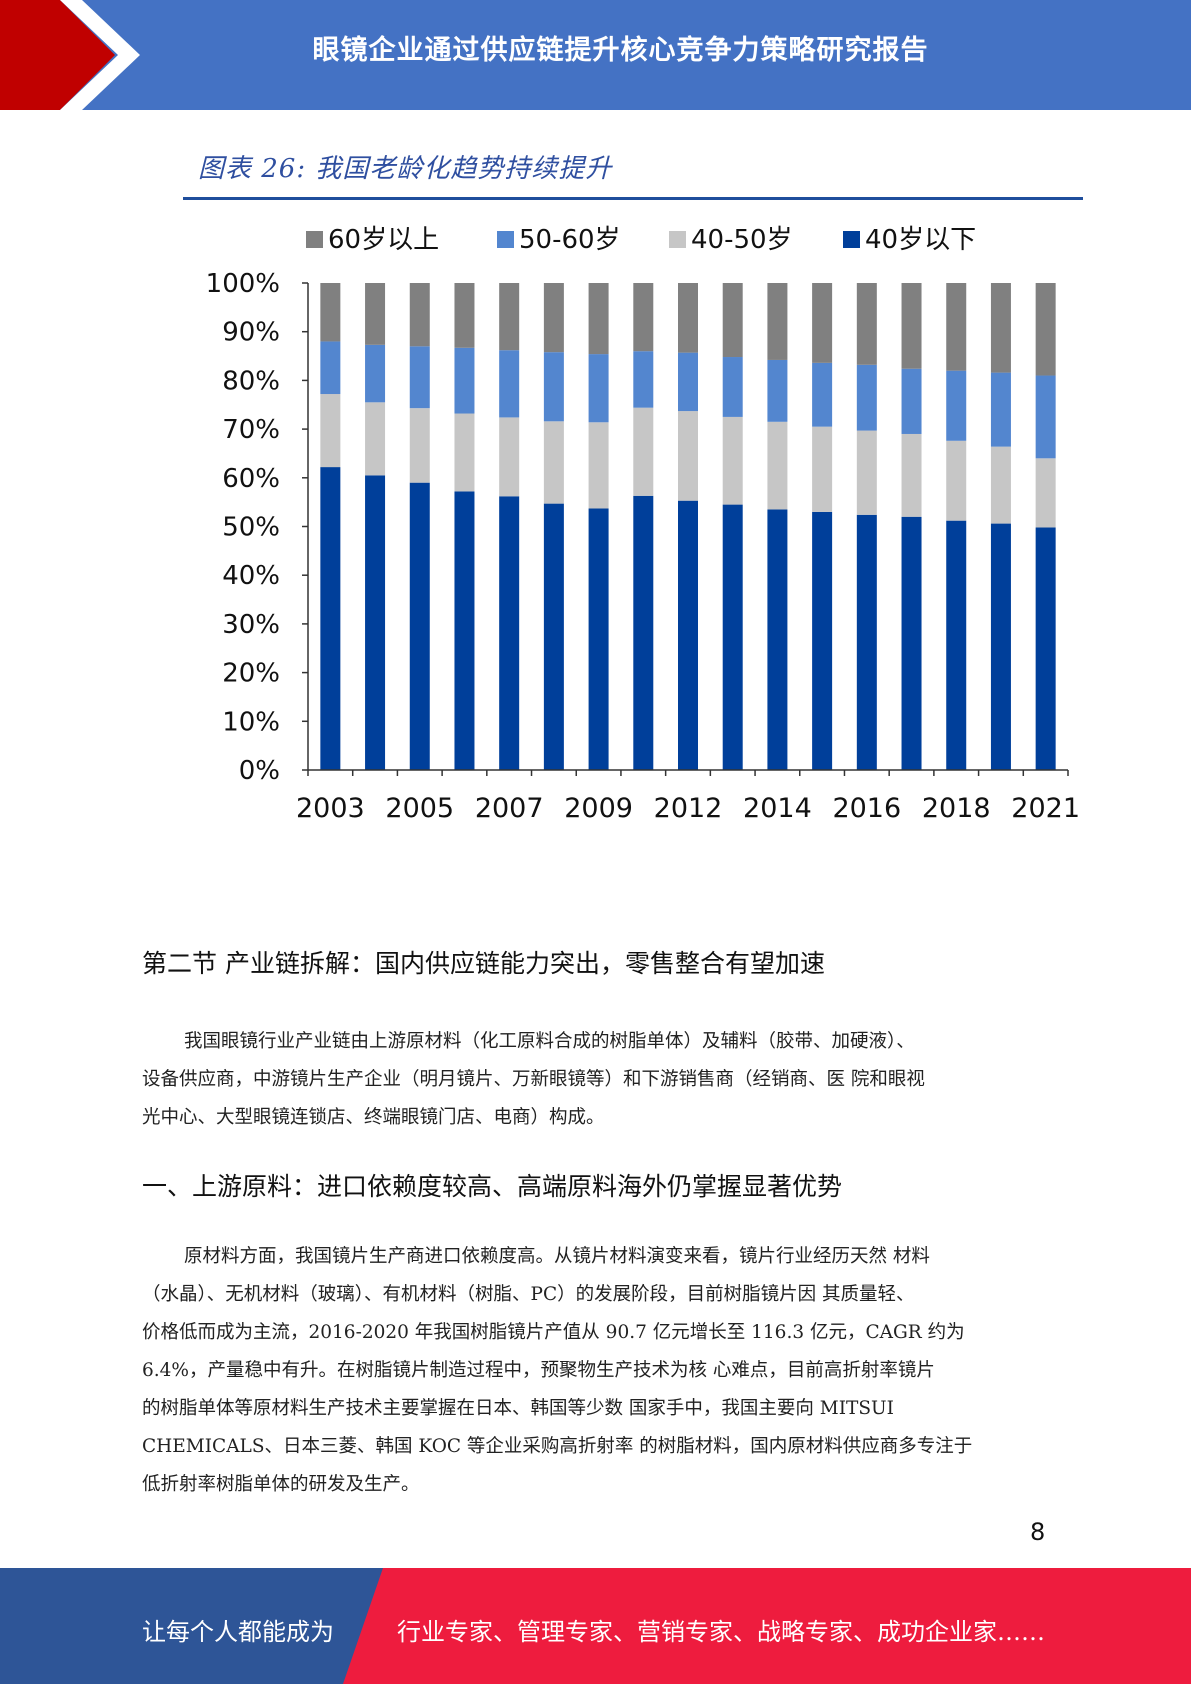  I want to click on paragraph-line: 光中心、大型眼镜连锁店、终端眼镜门店、电商）构成。, so click(373, 1117).